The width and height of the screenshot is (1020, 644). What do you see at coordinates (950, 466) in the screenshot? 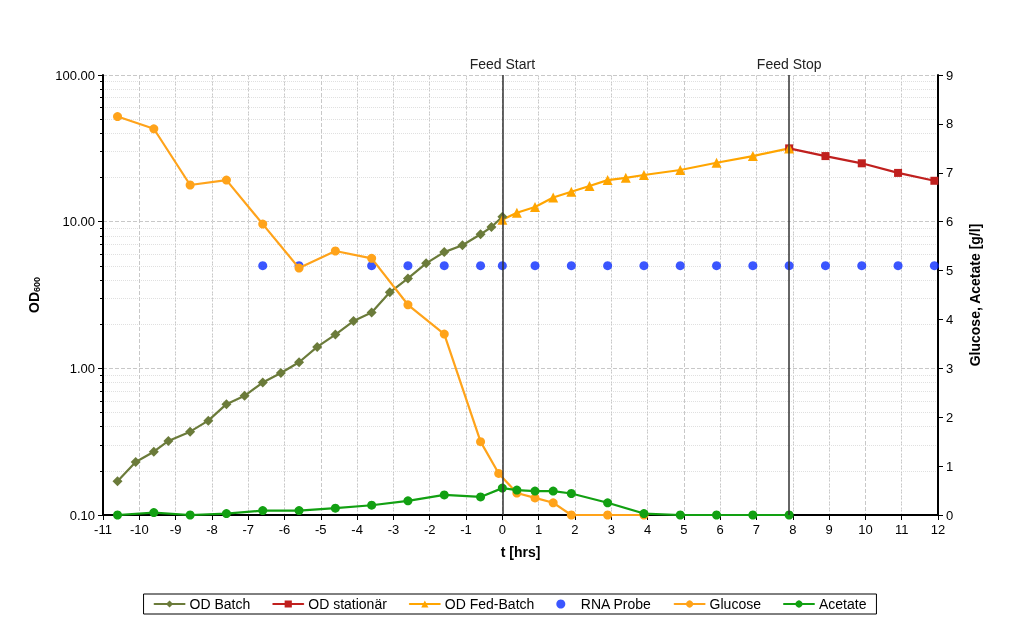
I see `y2-tick-label: 1` at bounding box center [950, 466].